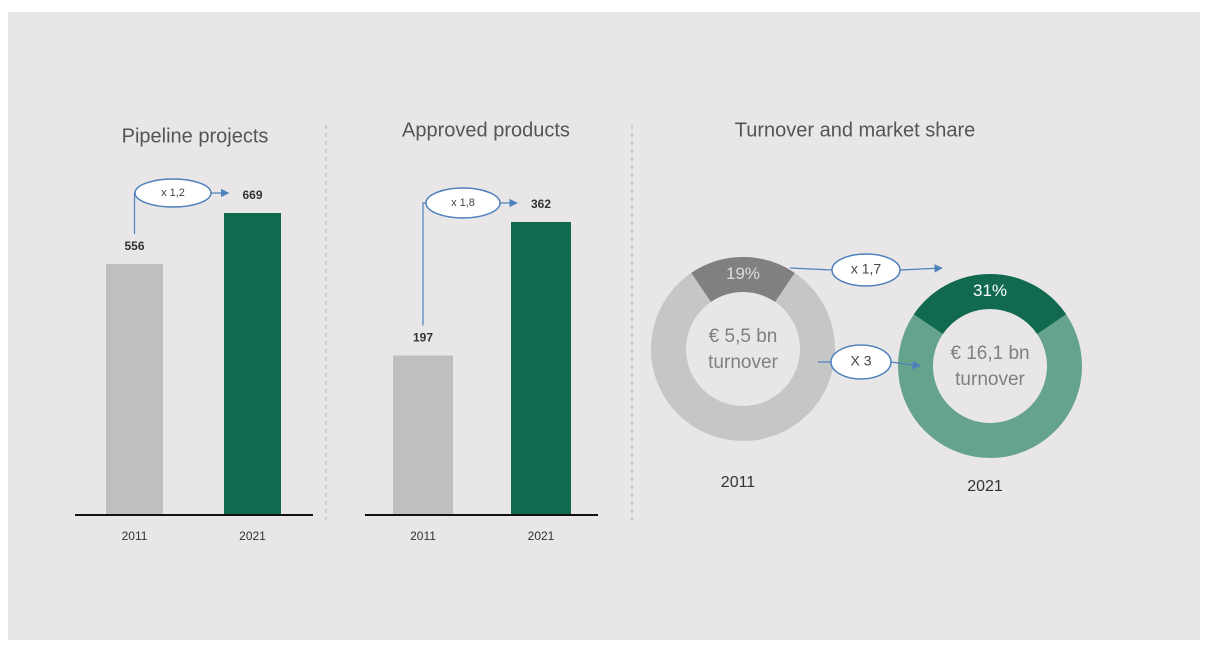 Image resolution: width=1206 pixels, height=648 pixels. I want to click on multiplier-label: X 3, so click(860, 361).